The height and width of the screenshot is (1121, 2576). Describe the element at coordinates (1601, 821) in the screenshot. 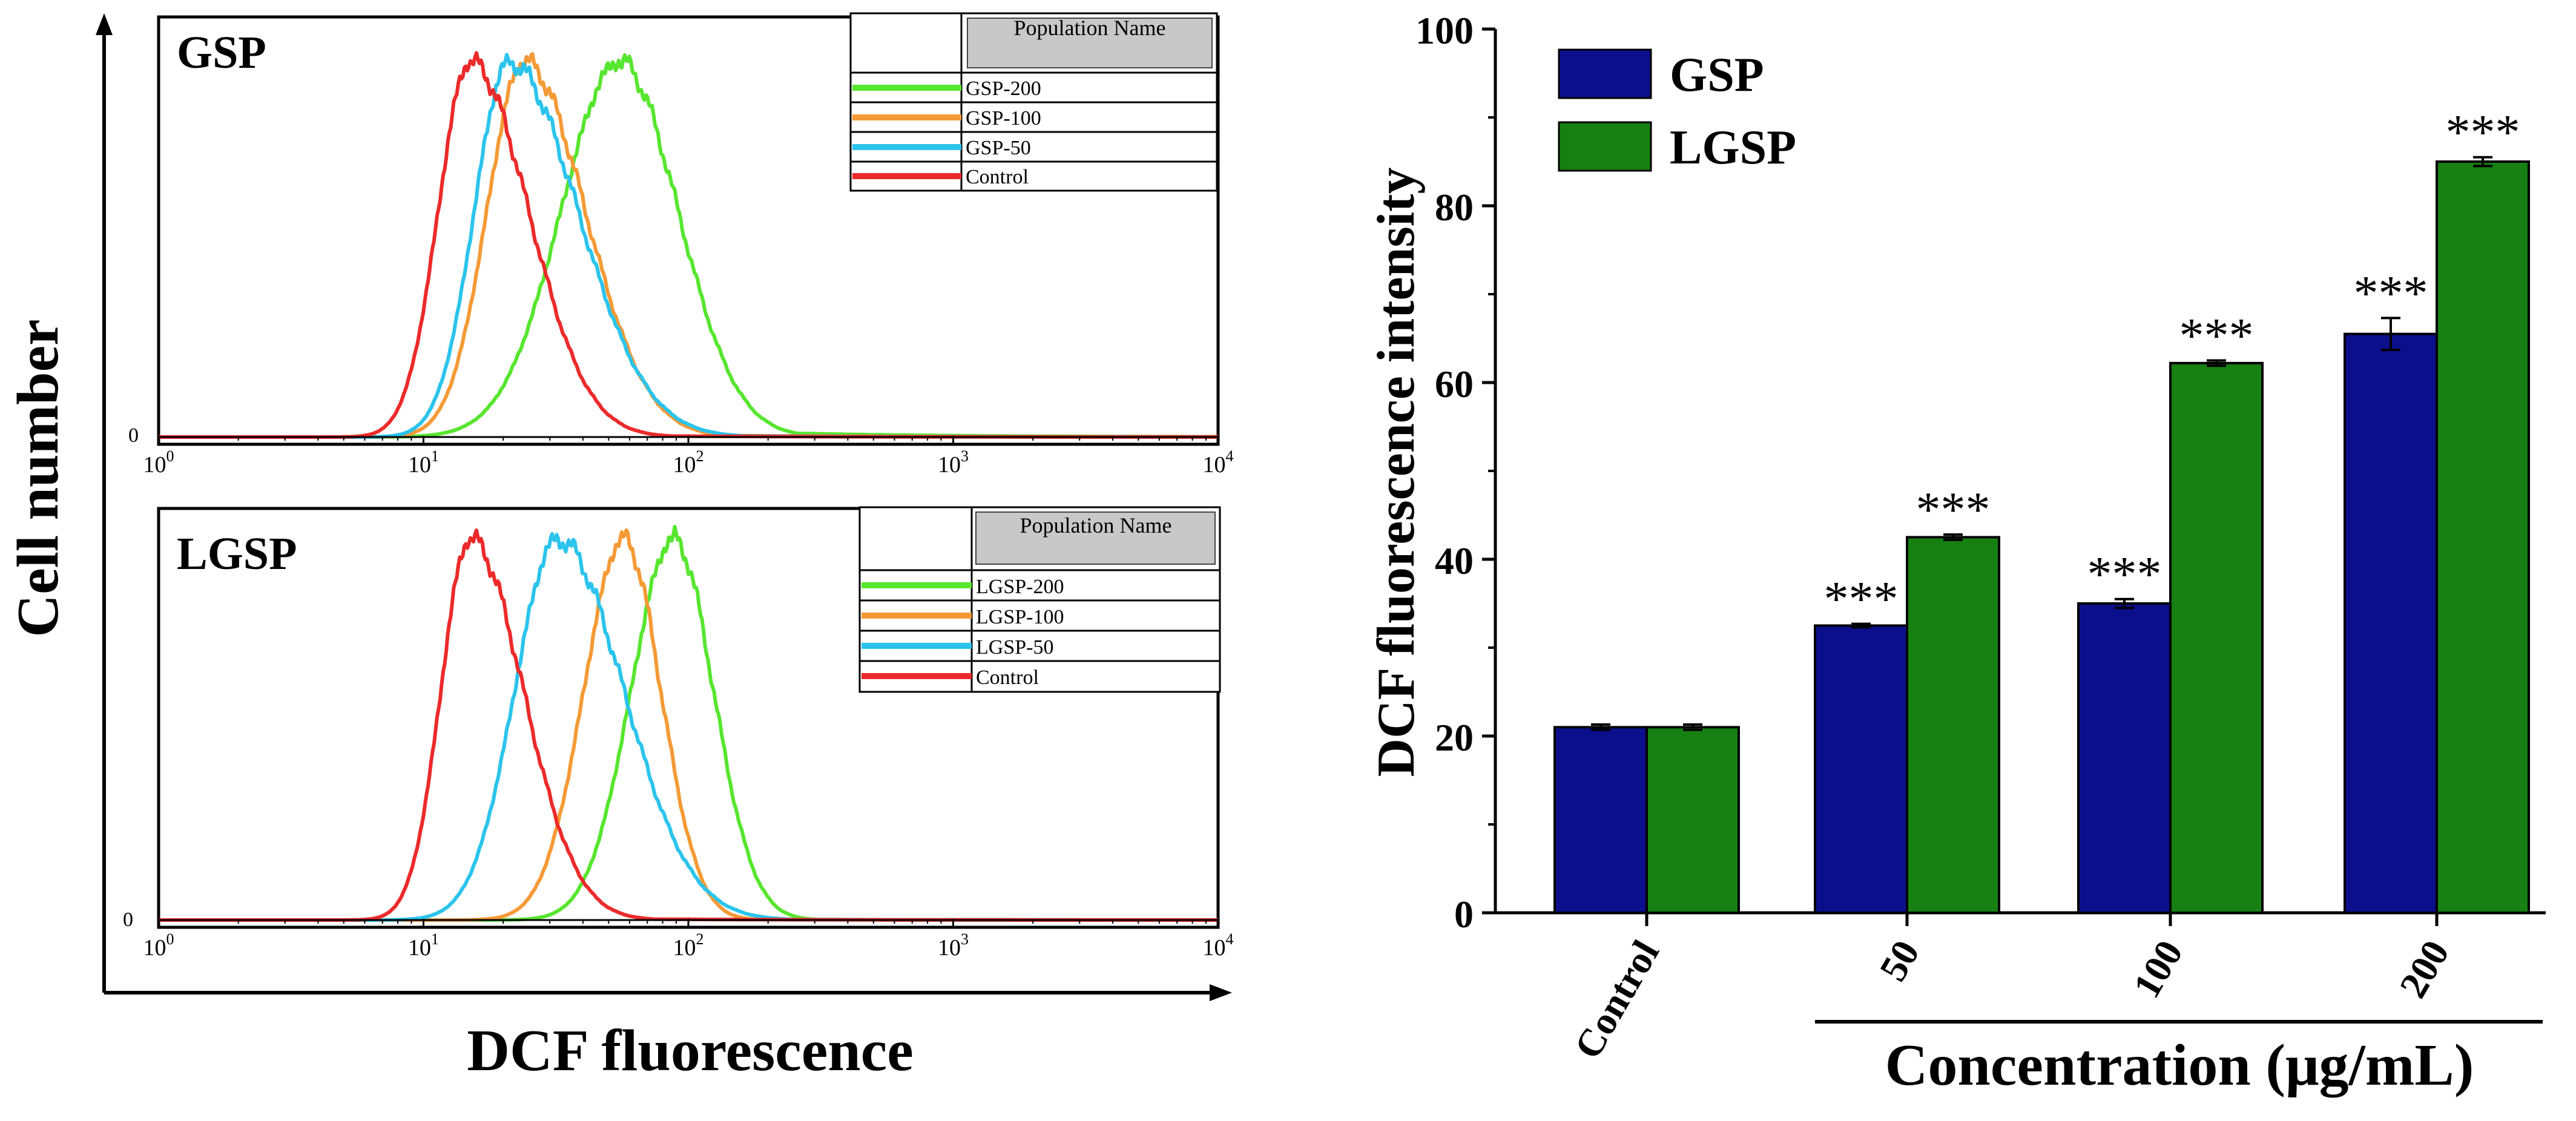

I see `bar-gsp-control` at that location.